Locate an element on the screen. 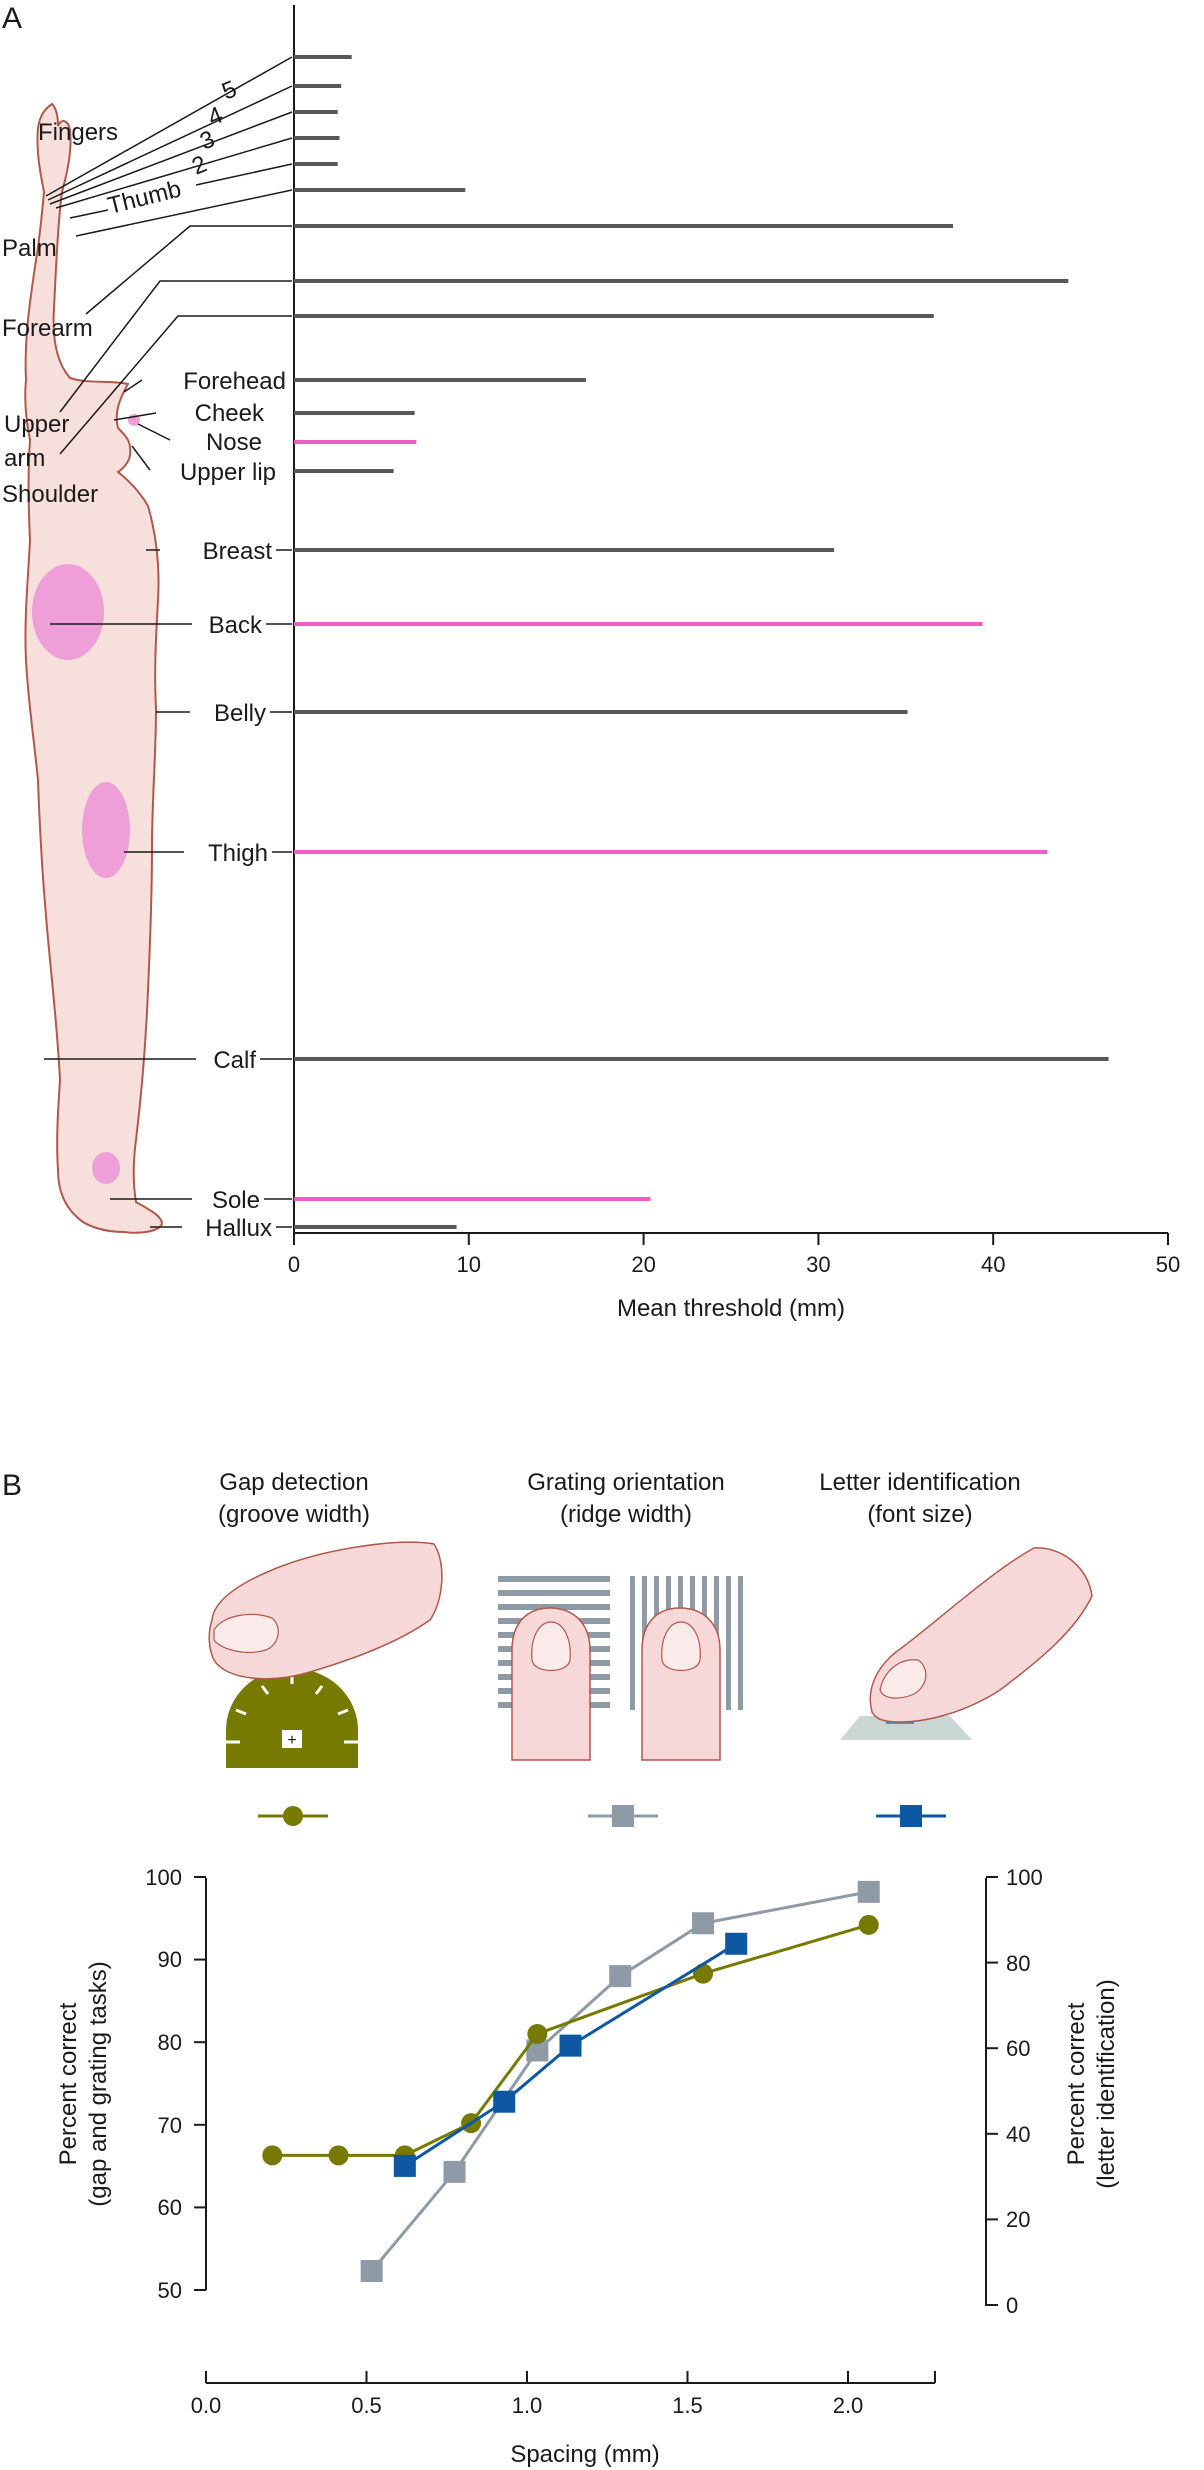 This screenshot has height=2470, width=1204. panel-b-left-axis-title: Percent correct (gap and grating tasks) is located at coordinates (83, 2083).